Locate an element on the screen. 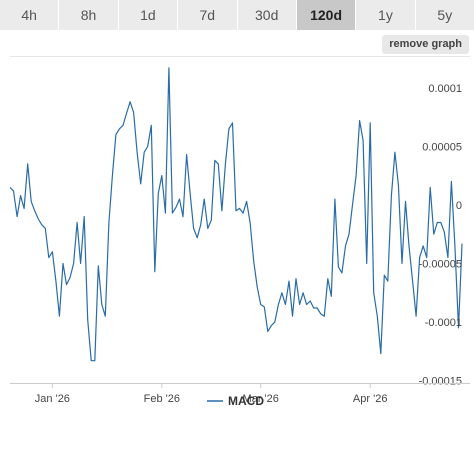 The width and height of the screenshot is (474, 455). y-axis: 0.0001 0.00005 0 -0.00005 -0.0001 -0.00015 is located at coordinates (440, 235).